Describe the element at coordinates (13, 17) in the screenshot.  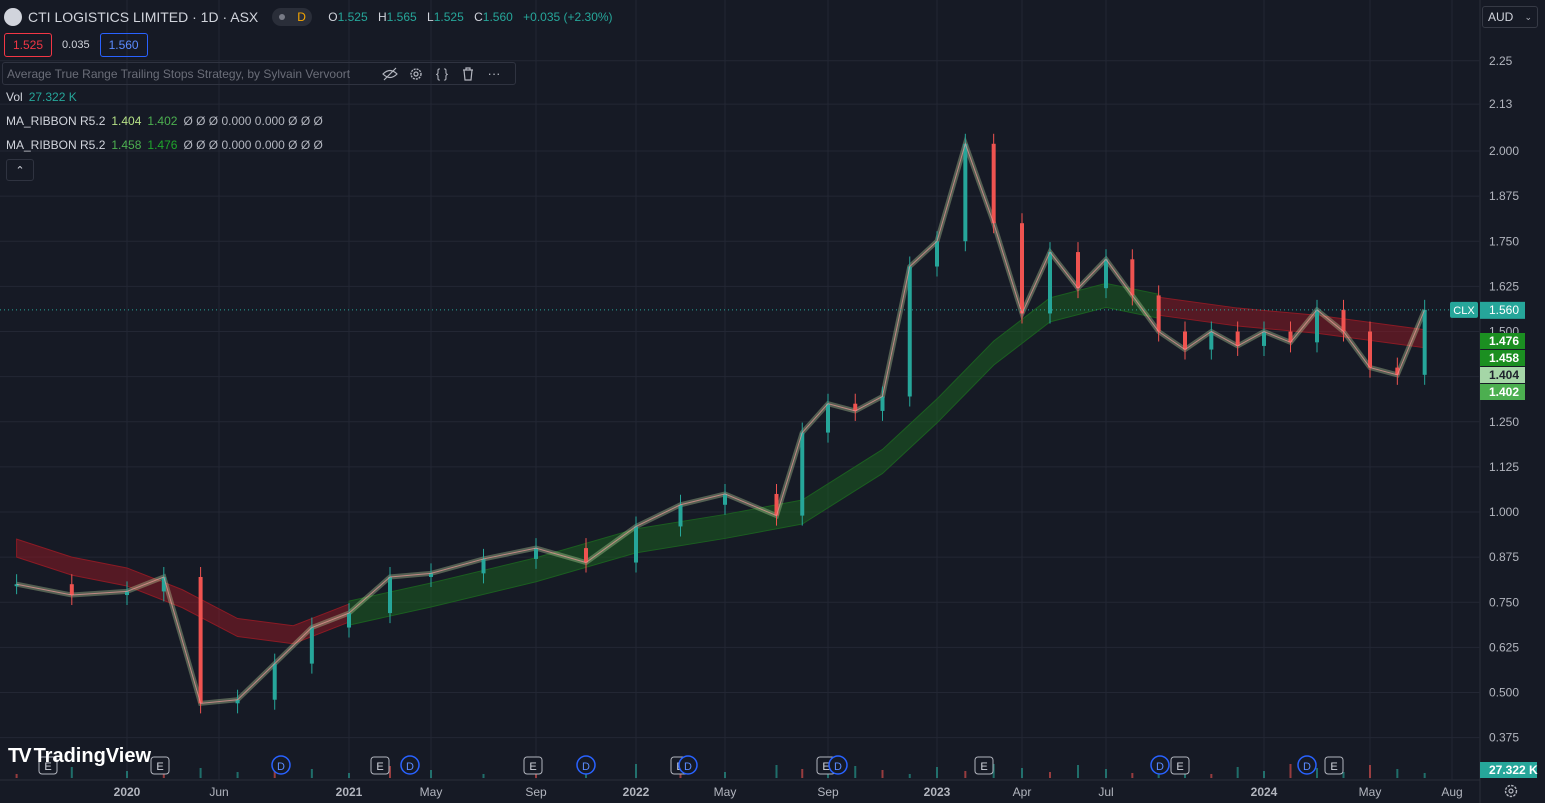
I see `symbol-logo-icon` at that location.